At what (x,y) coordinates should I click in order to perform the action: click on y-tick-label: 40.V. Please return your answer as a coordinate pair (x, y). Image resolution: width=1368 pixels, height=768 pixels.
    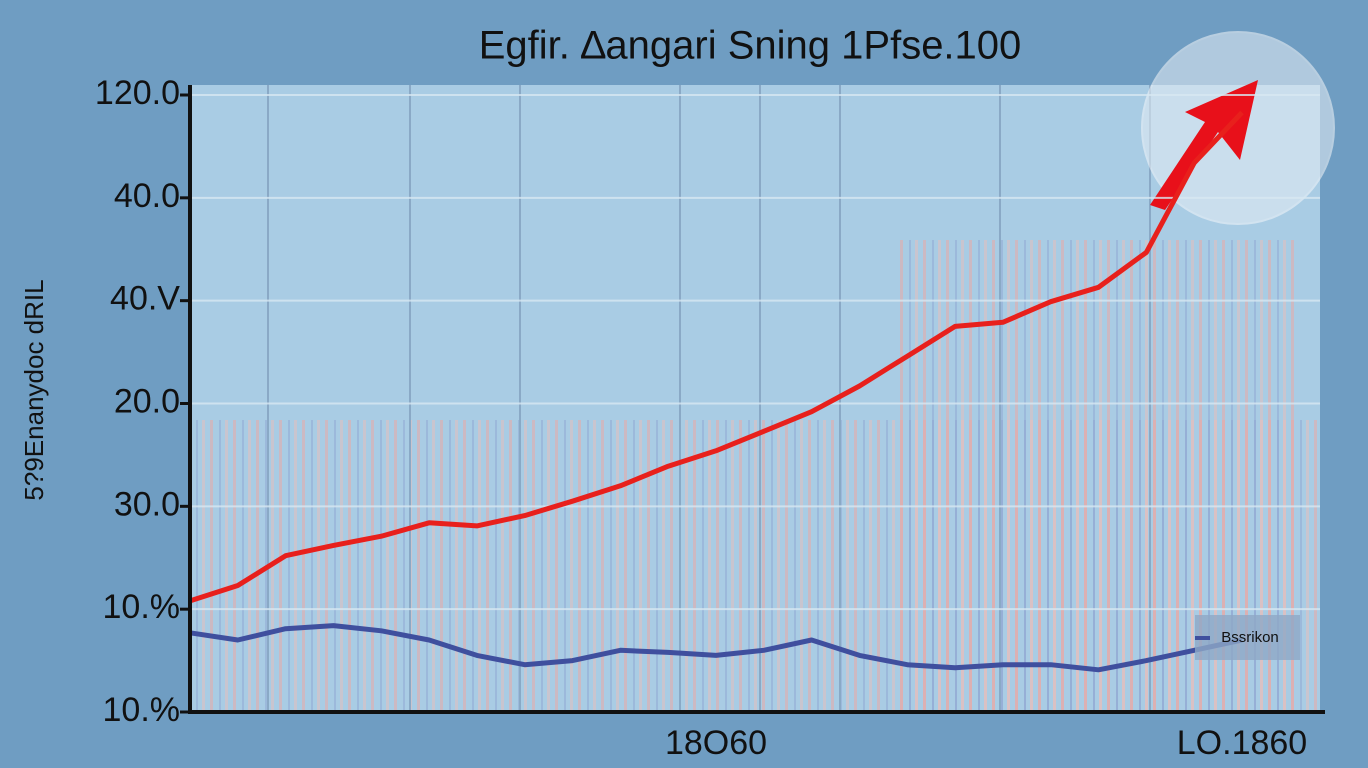
    Looking at the image, I should click on (145, 299).